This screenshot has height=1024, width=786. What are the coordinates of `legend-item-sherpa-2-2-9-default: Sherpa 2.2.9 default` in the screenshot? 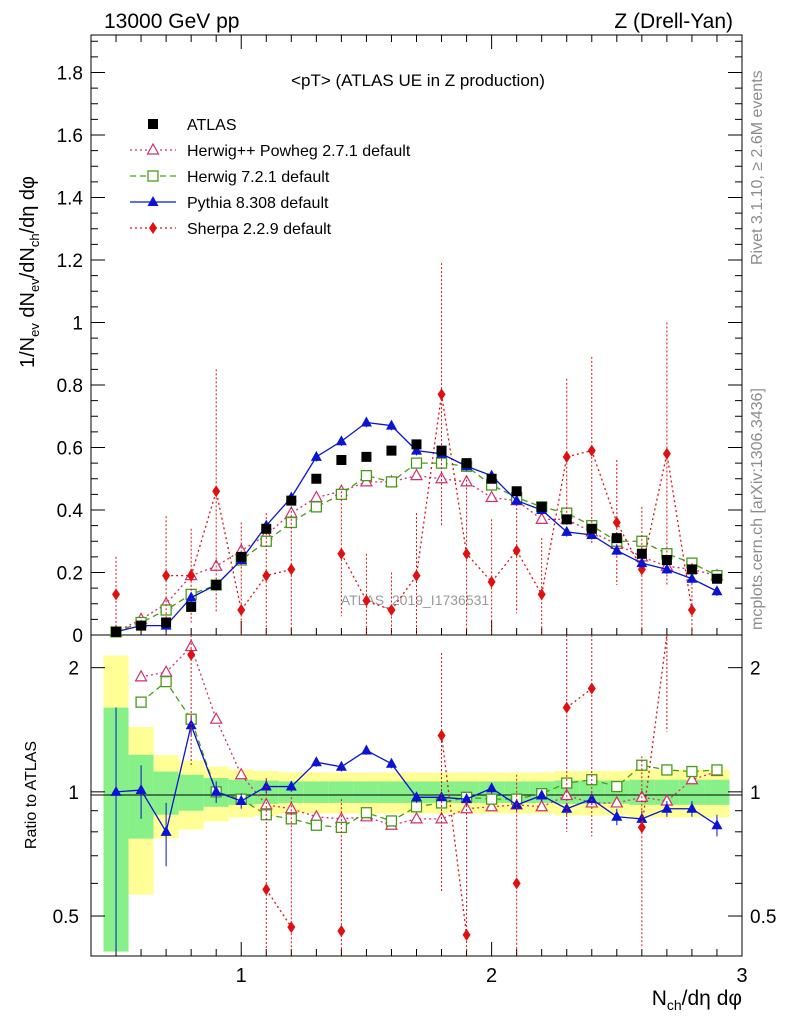 It's located at (231, 229).